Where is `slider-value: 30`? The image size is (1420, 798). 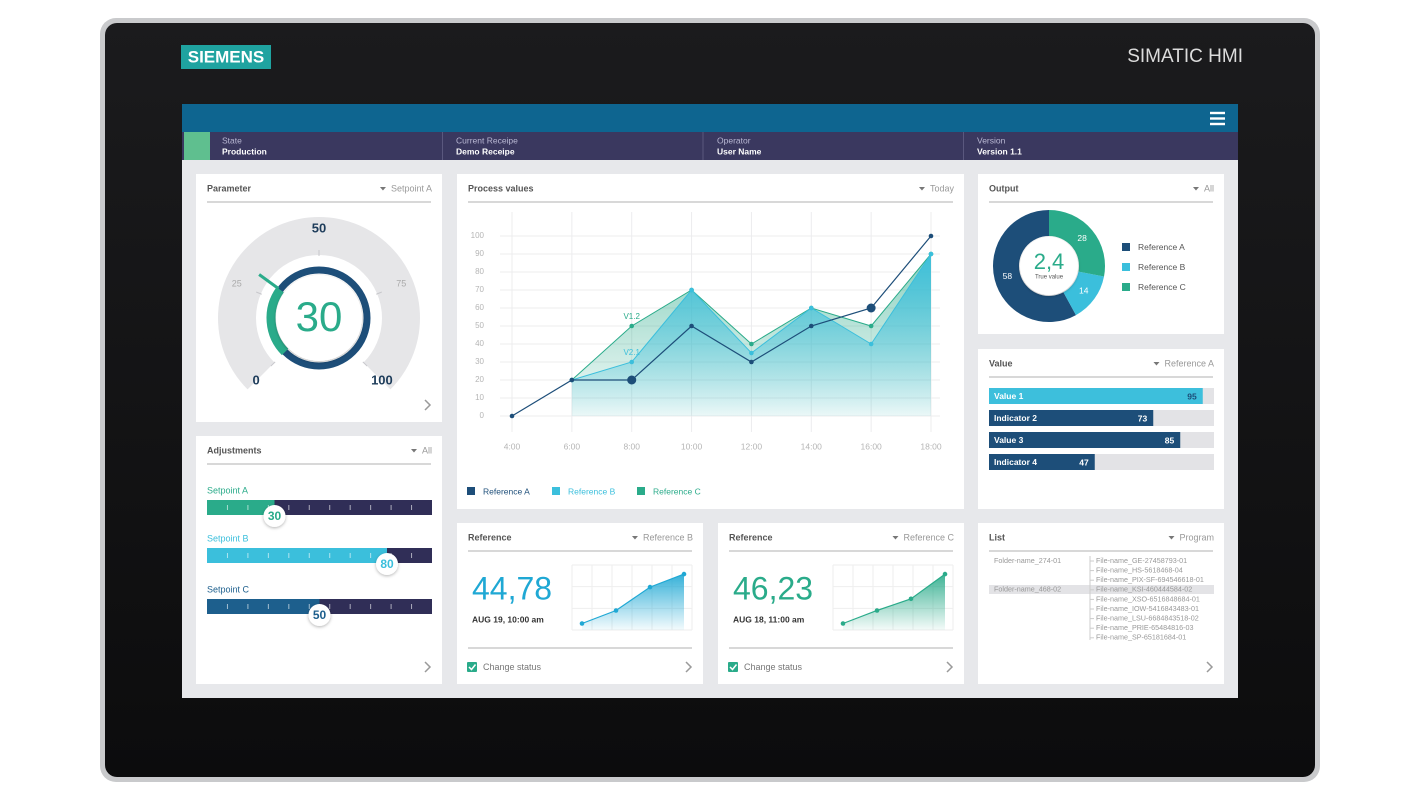 slider-value: 30 is located at coordinates (275, 516).